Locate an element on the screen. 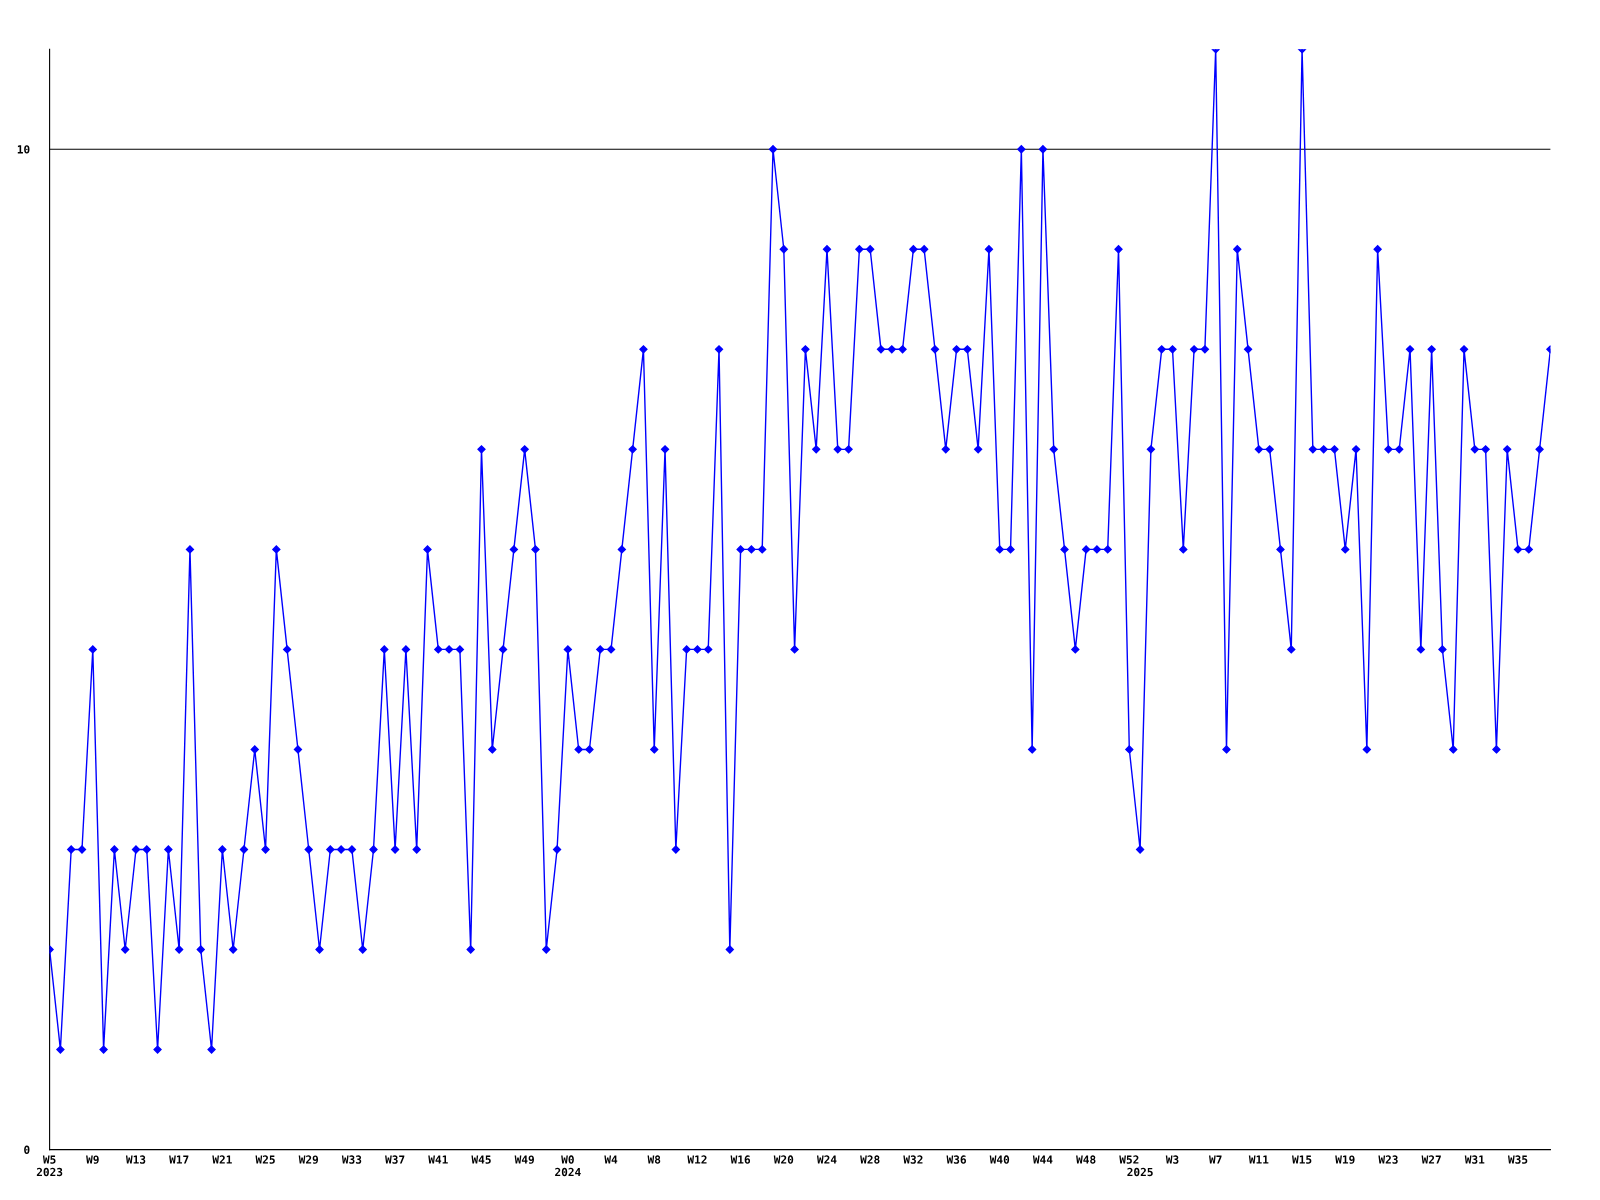  x-tick-label: W0 2024 is located at coordinates (568, 1166).